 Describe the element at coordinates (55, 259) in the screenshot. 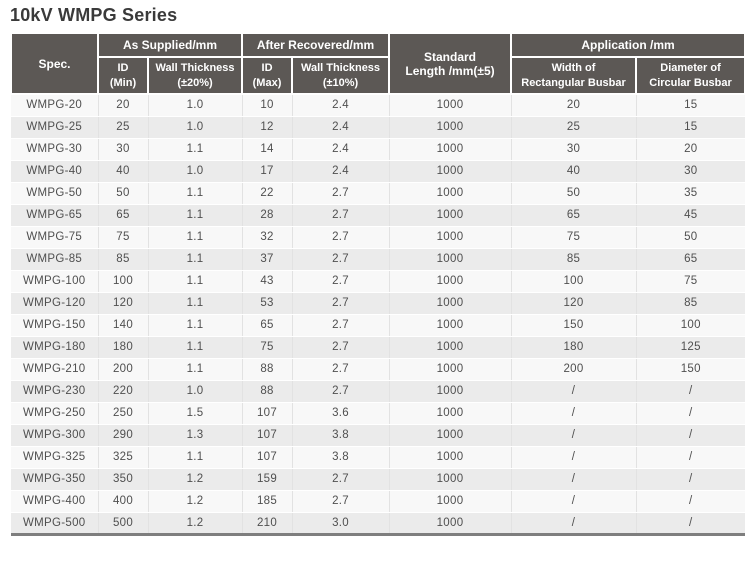

I see `spec-cell: WMPG-85` at that location.